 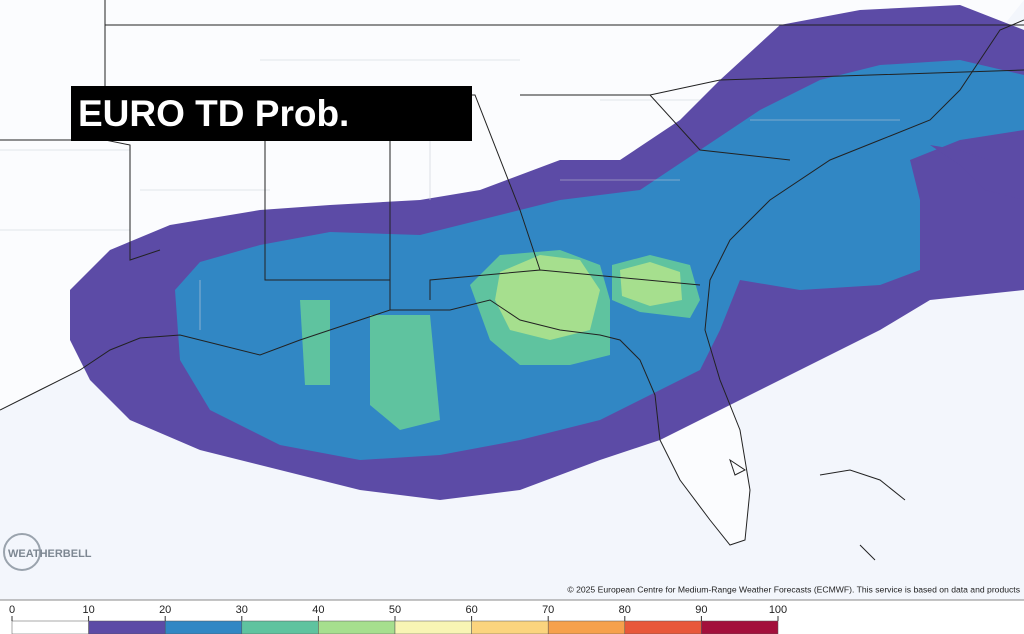 I want to click on map-title: EURO TD Prob., so click(x=213, y=113).